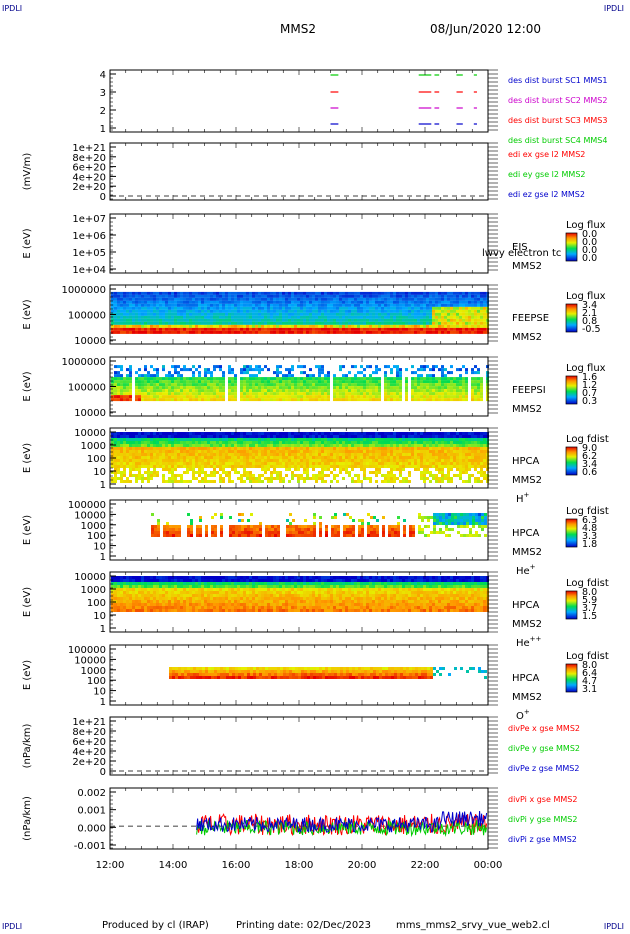  I want to click on edi-ytick-label: 1e+21, so click(89, 148).